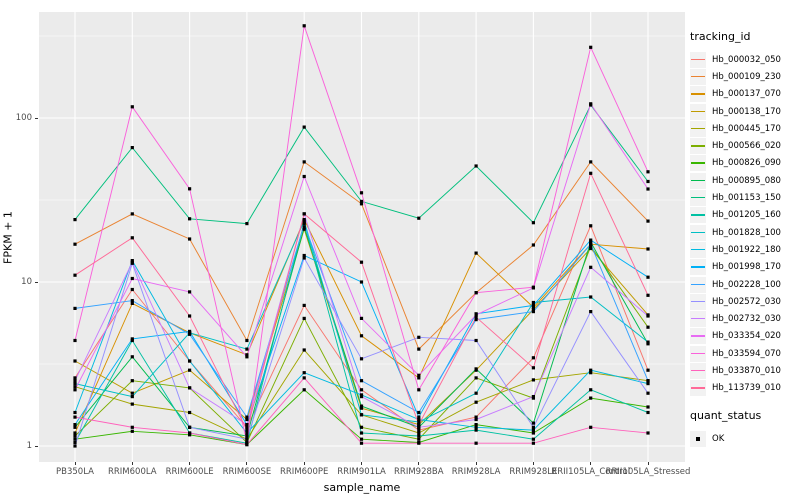 This screenshot has height=500, width=800. Describe the element at coordinates (23, 117) in the screenshot. I see `y-tick-label: 100` at that location.